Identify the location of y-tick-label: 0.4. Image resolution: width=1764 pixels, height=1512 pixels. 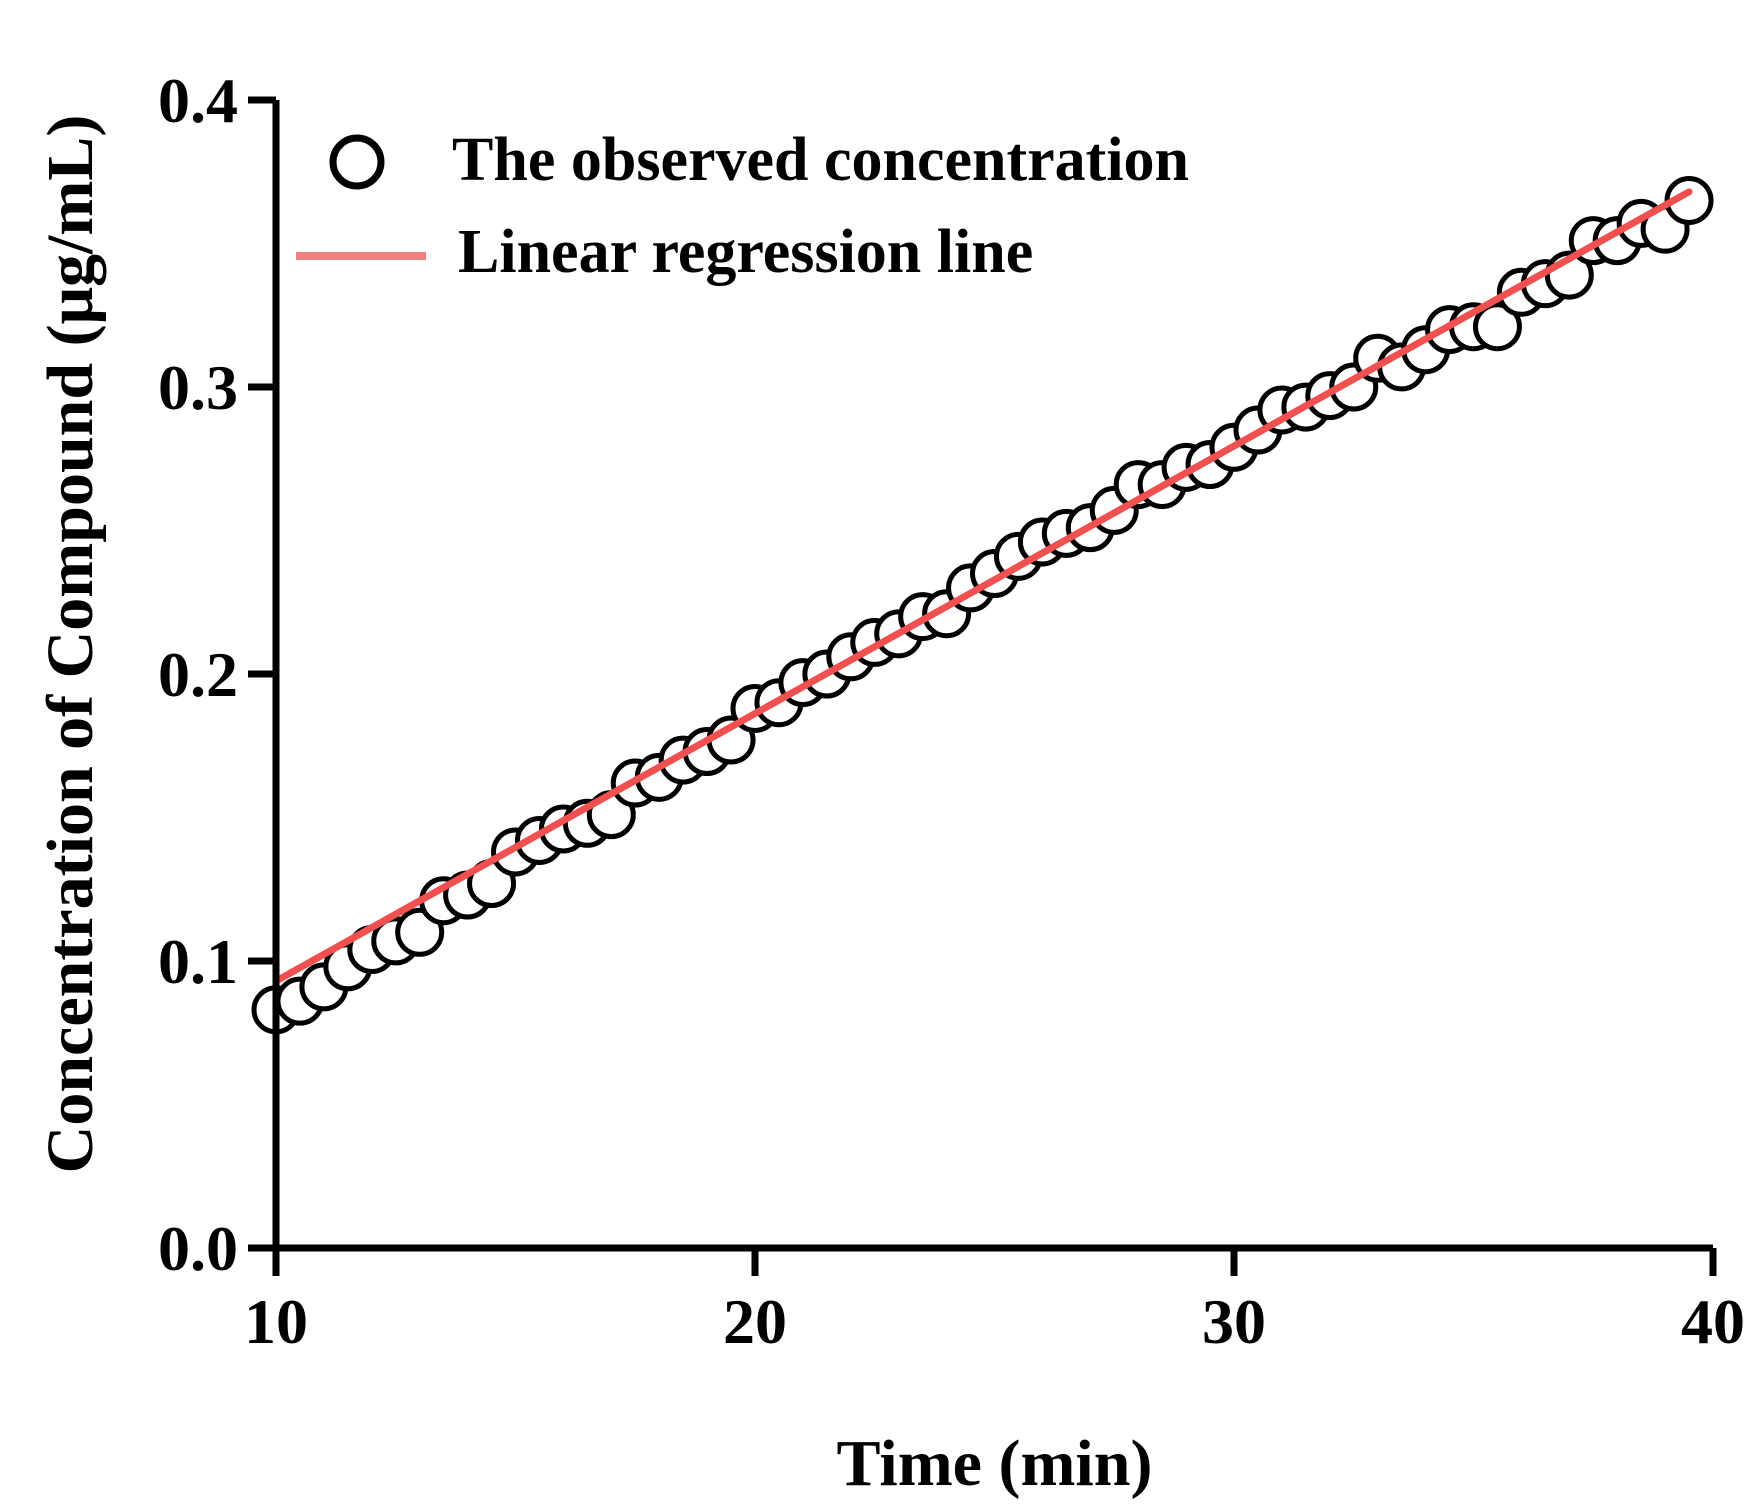
(198, 100).